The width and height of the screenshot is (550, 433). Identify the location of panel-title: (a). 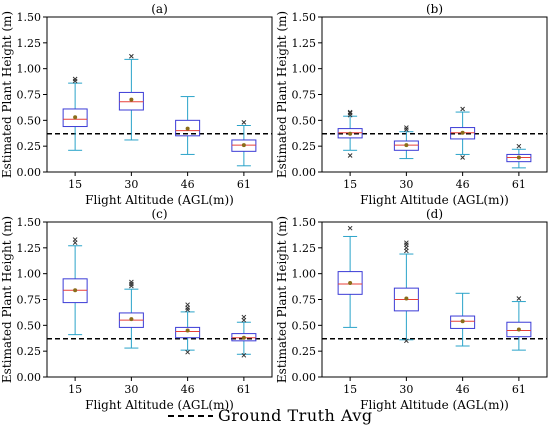
(159, 9).